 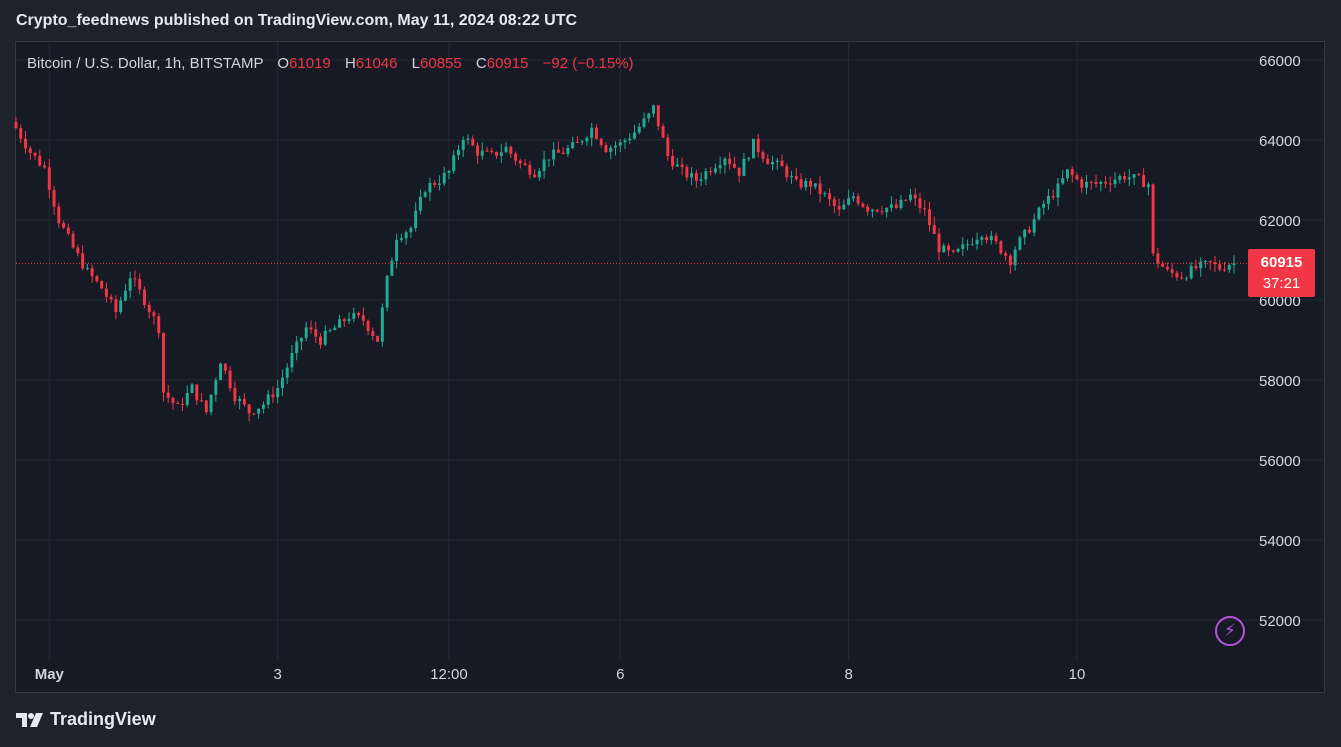 What do you see at coordinates (416, 63) in the screenshot?
I see `low-key: L` at bounding box center [416, 63].